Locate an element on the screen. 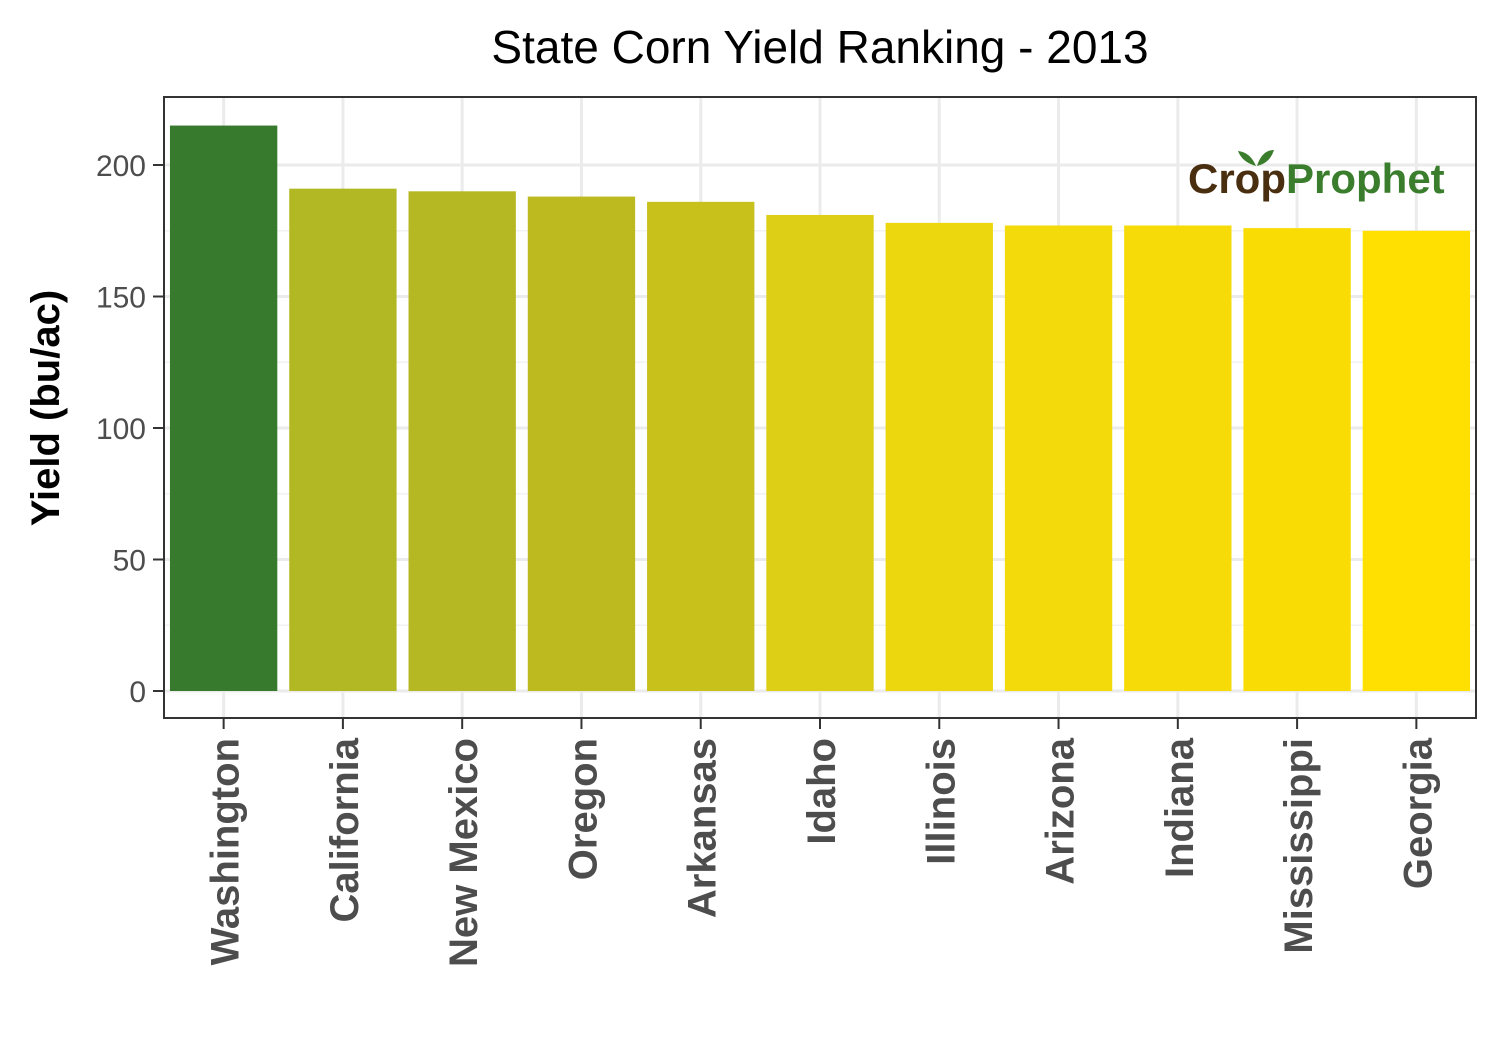  sprout-icon is located at coordinates (1256, 158).